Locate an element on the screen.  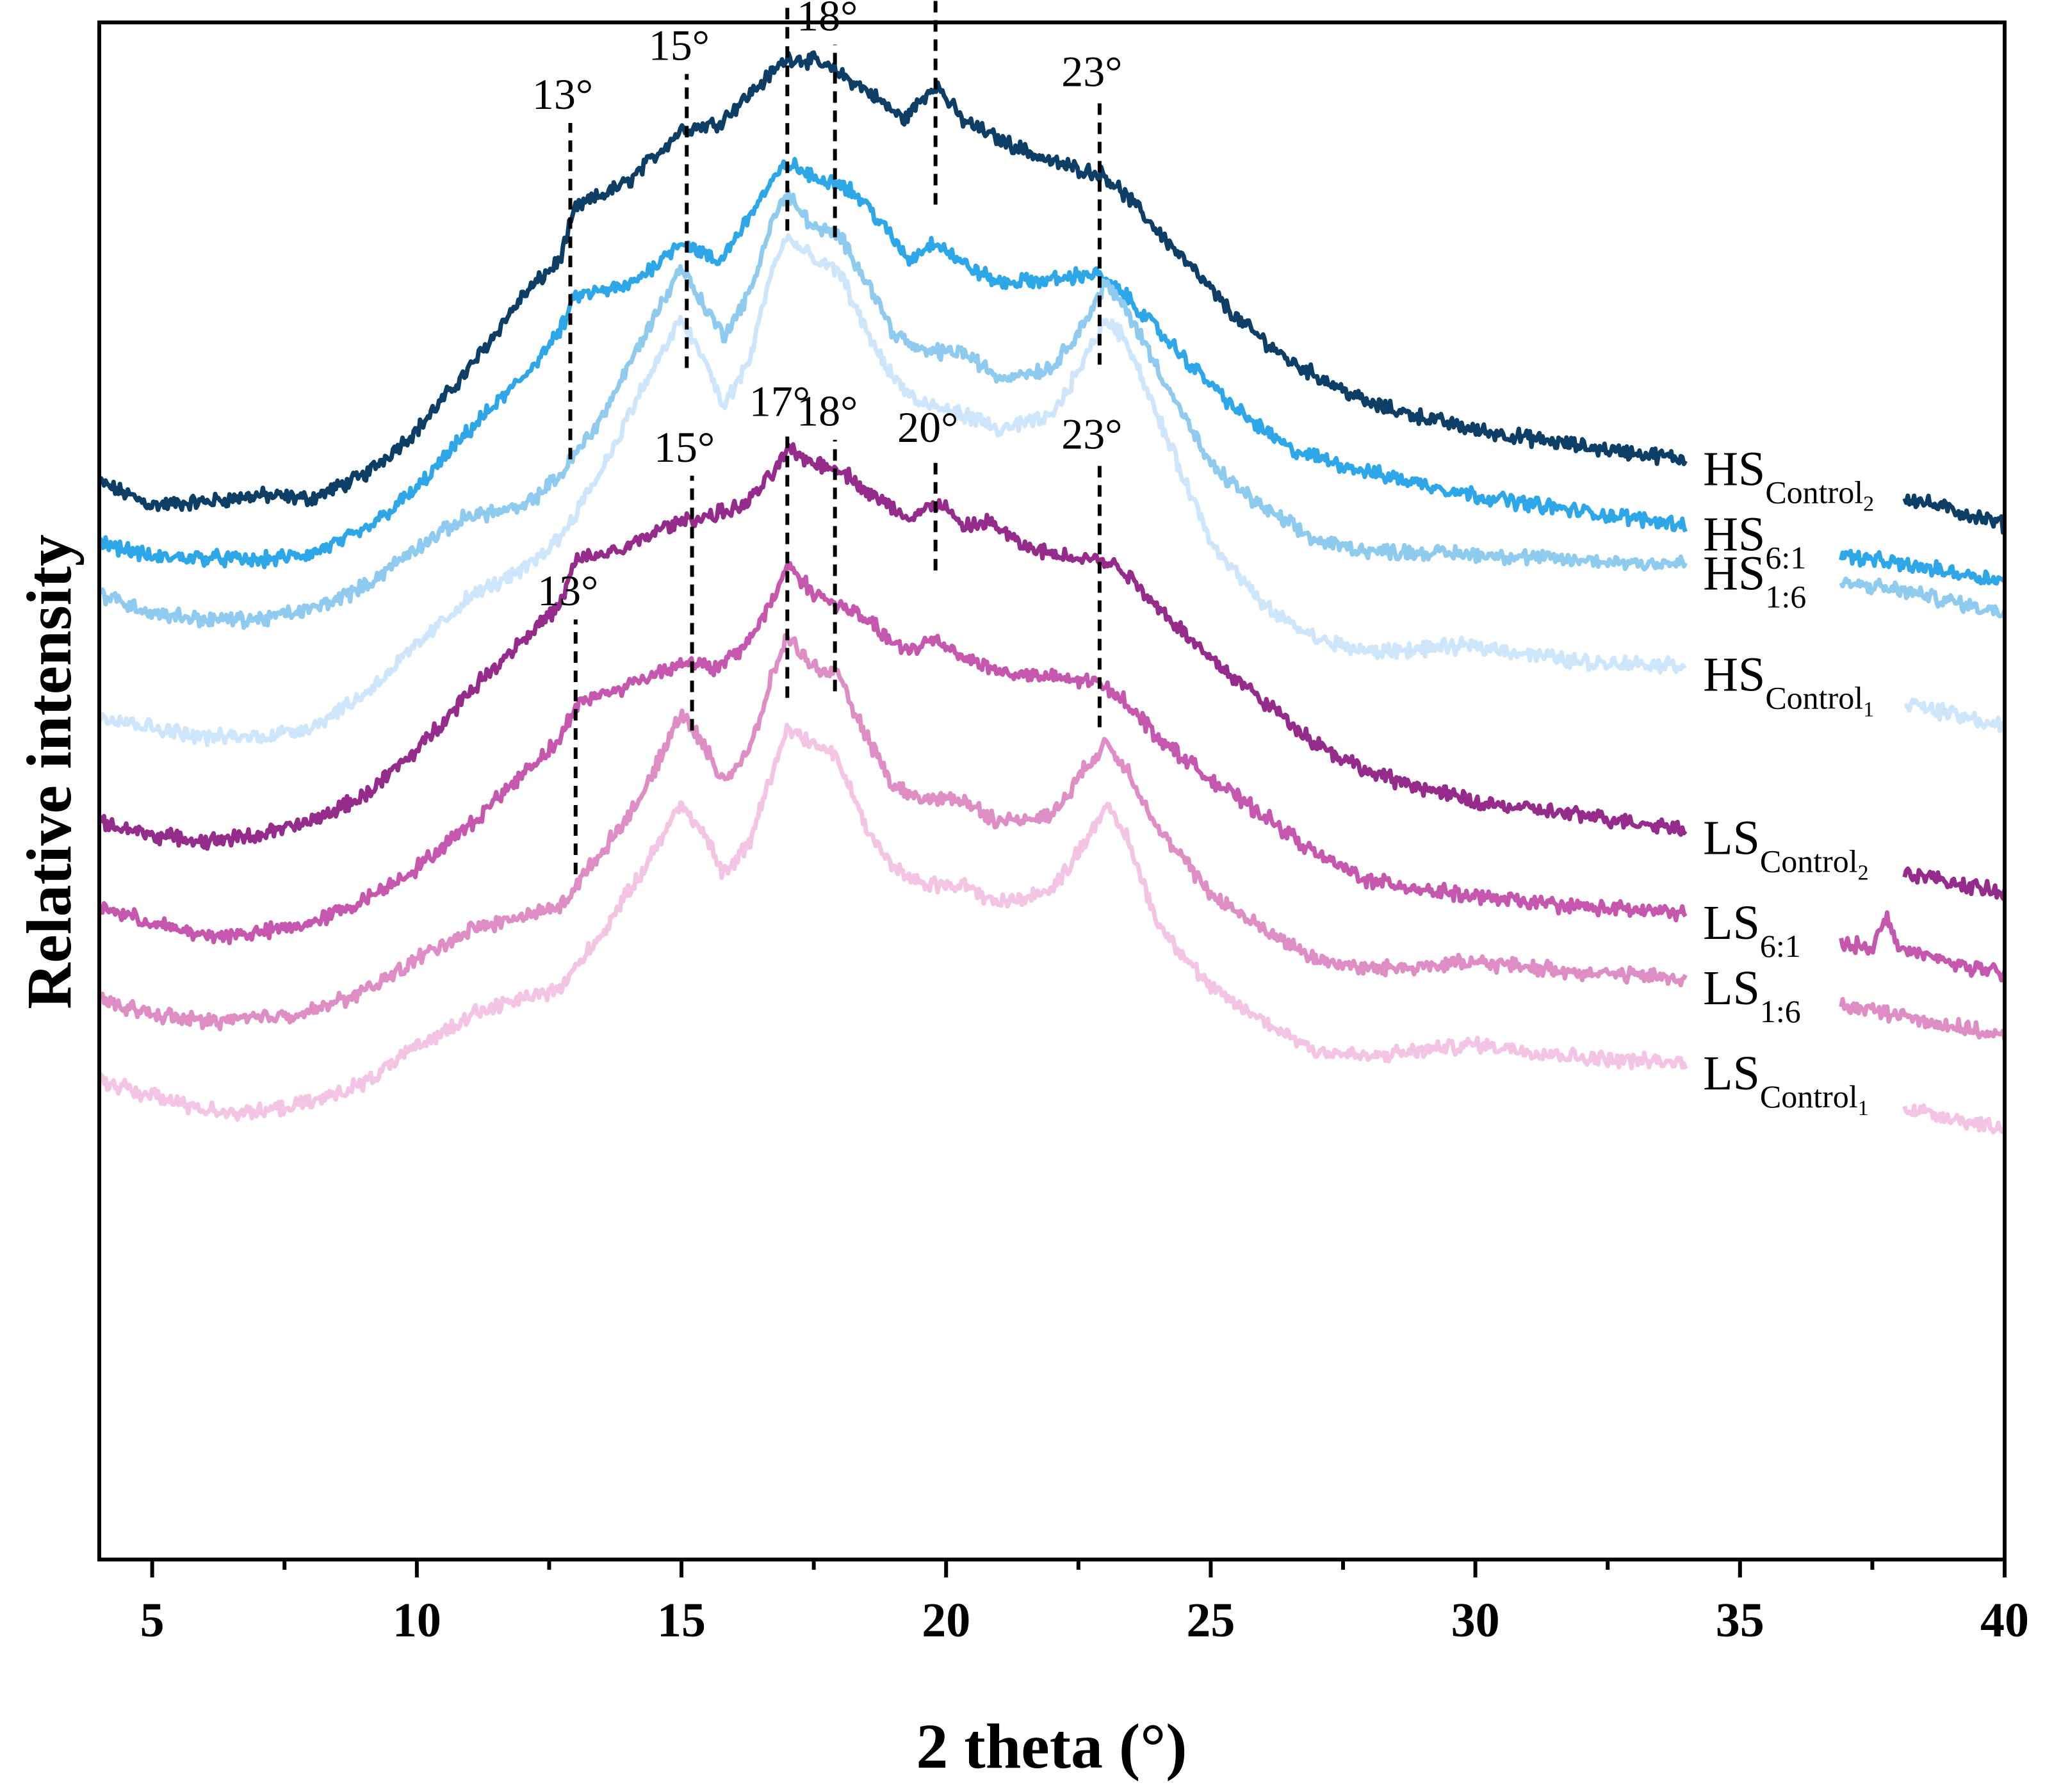
series-line-ls-6-1-tail is located at coordinates (1923, 946).